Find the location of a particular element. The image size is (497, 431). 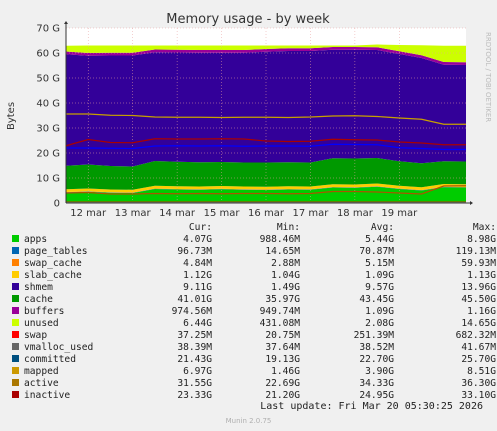

legend-max-value: 14.65G is located at coordinates (478, 323).